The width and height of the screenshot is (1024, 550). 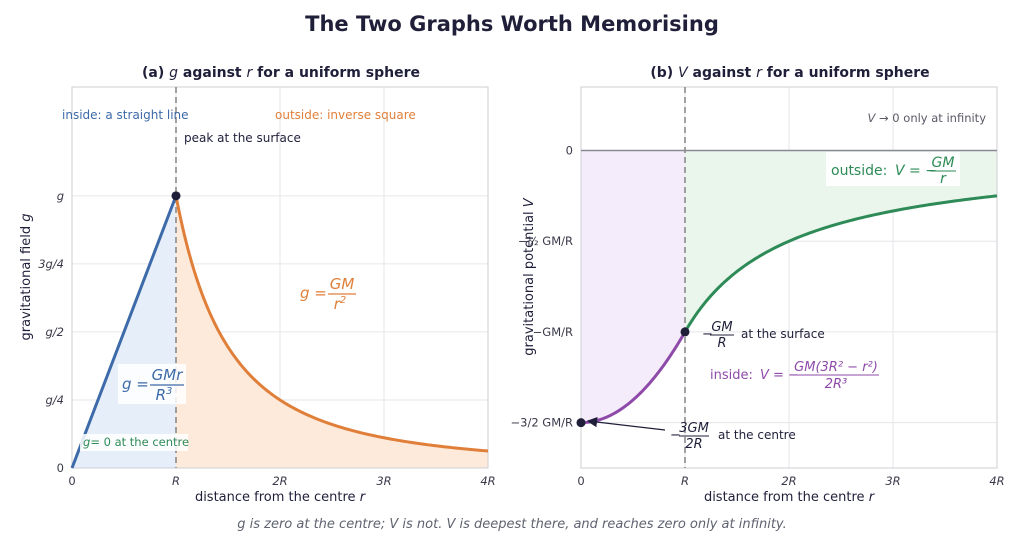 I want to click on panel-V-centre-annotation: − 3GM 2R at the centre, so click(x=733, y=436).